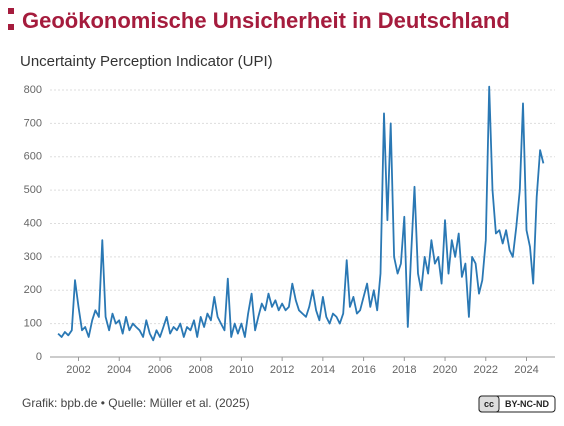 The height and width of the screenshot is (426, 564). What do you see at coordinates (39, 357) in the screenshot?
I see `y-tick-label: 0` at bounding box center [39, 357].